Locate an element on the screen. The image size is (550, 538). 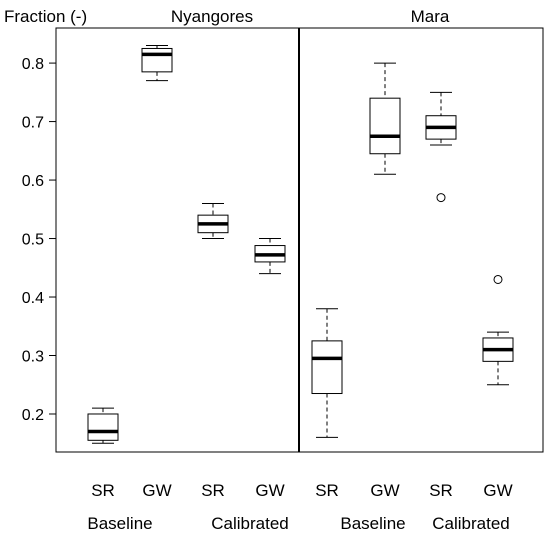
y-tick-label: 0.7 is located at coordinates (33, 123).